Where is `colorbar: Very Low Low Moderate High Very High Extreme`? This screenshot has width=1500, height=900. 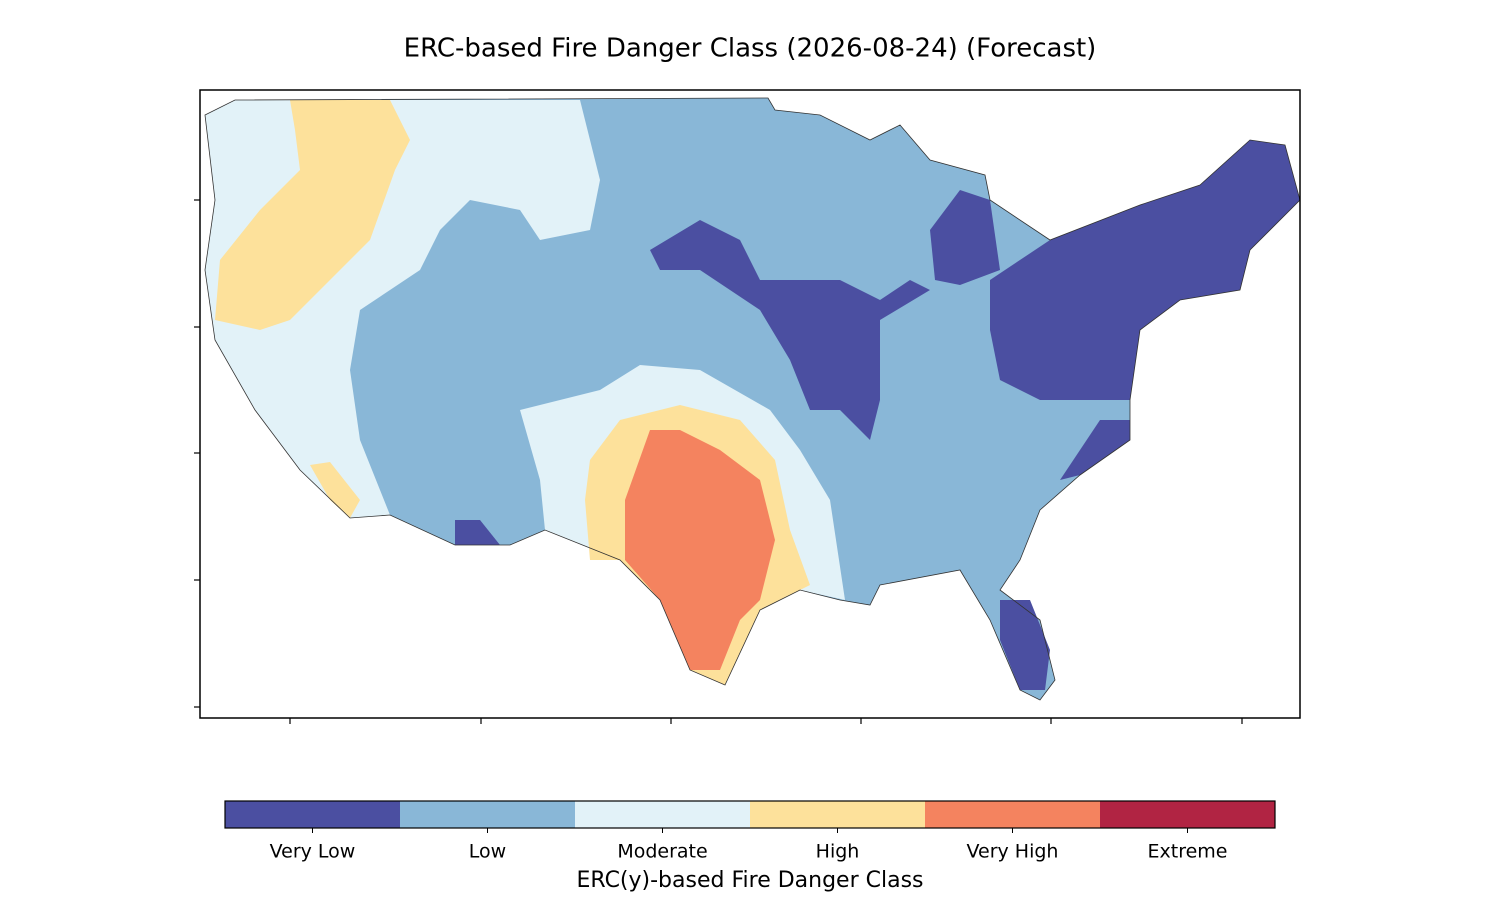
colorbar: Very Low Low Moderate High Very High Extreme is located at coordinates (750, 831).